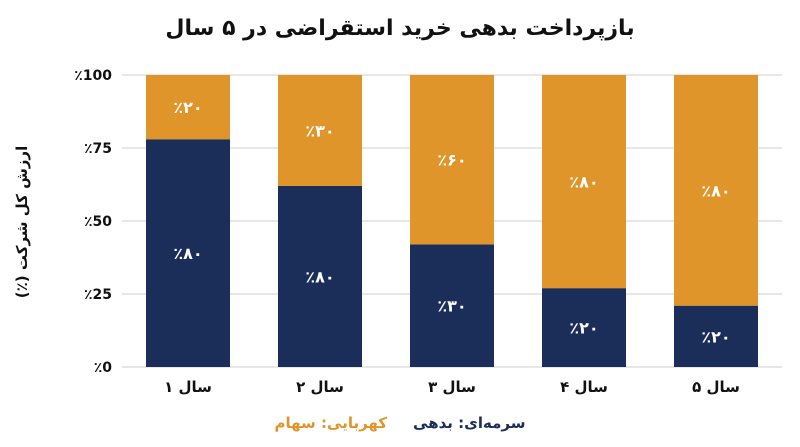 This screenshot has height=447, width=800. What do you see at coordinates (452, 387) in the screenshot?
I see `x-tick-label: سال ۳` at bounding box center [452, 387].